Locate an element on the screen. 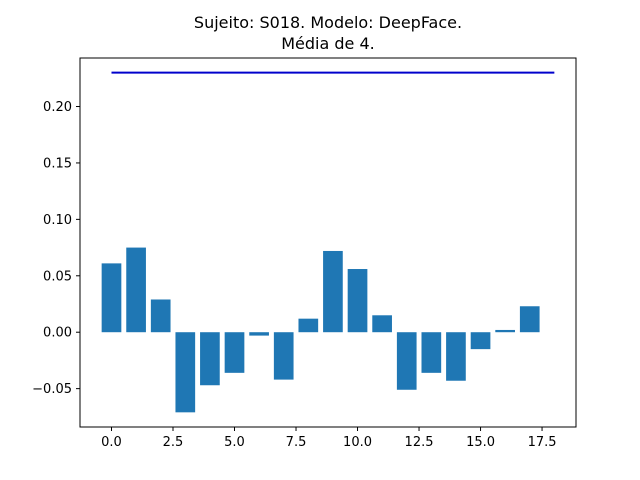 Image resolution: width=640 pixels, height=480 pixels. x-tick-label: 7.5 is located at coordinates (296, 442).